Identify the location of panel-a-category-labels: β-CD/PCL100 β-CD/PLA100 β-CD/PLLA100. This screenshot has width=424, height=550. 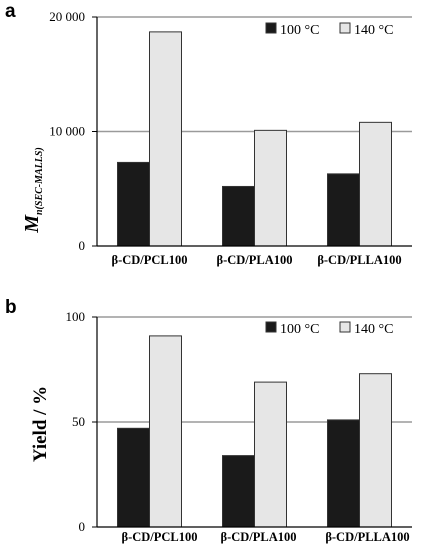
(256, 260).